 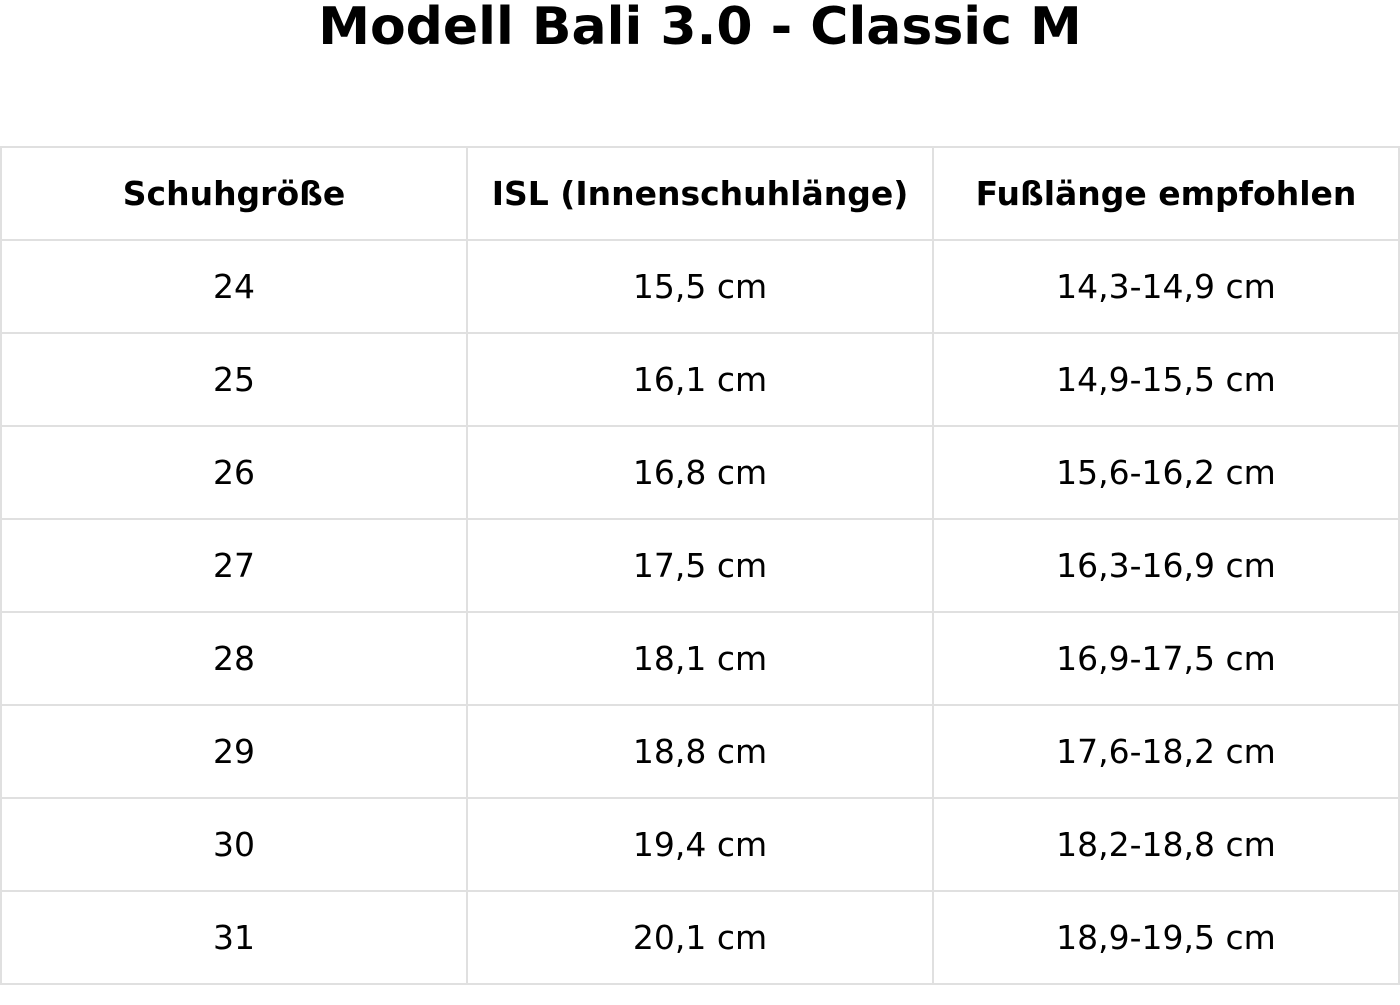 I want to click on table-row: 31 20,1 cm 18,9-19,5 cm, so click(x=700, y=937).